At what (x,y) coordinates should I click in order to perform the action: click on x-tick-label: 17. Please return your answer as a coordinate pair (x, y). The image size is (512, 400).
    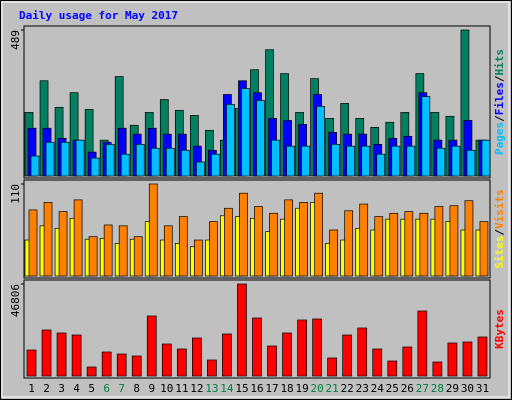
    Looking at the image, I should click on (271, 388).